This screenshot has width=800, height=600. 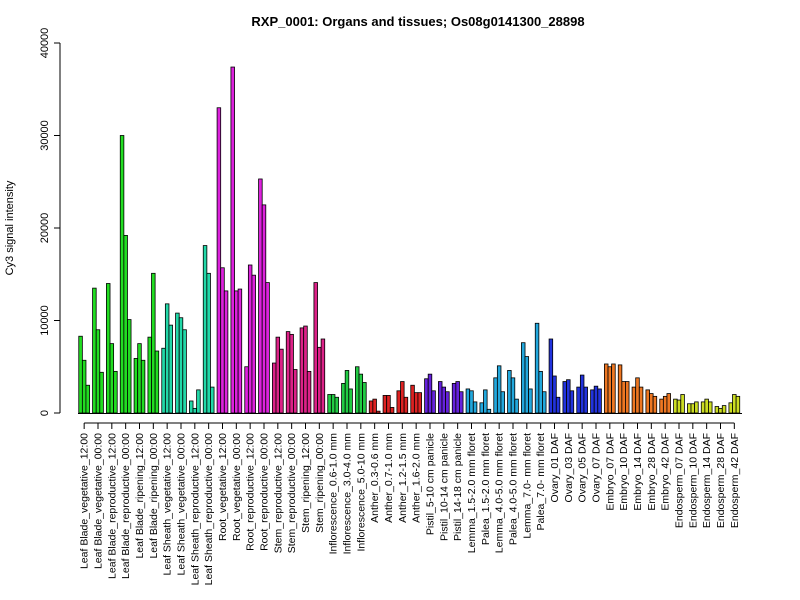 What do you see at coordinates (195, 509) in the screenshot?
I see `category-label: Leaf Sheath_reproductive_12:00` at bounding box center [195, 509].